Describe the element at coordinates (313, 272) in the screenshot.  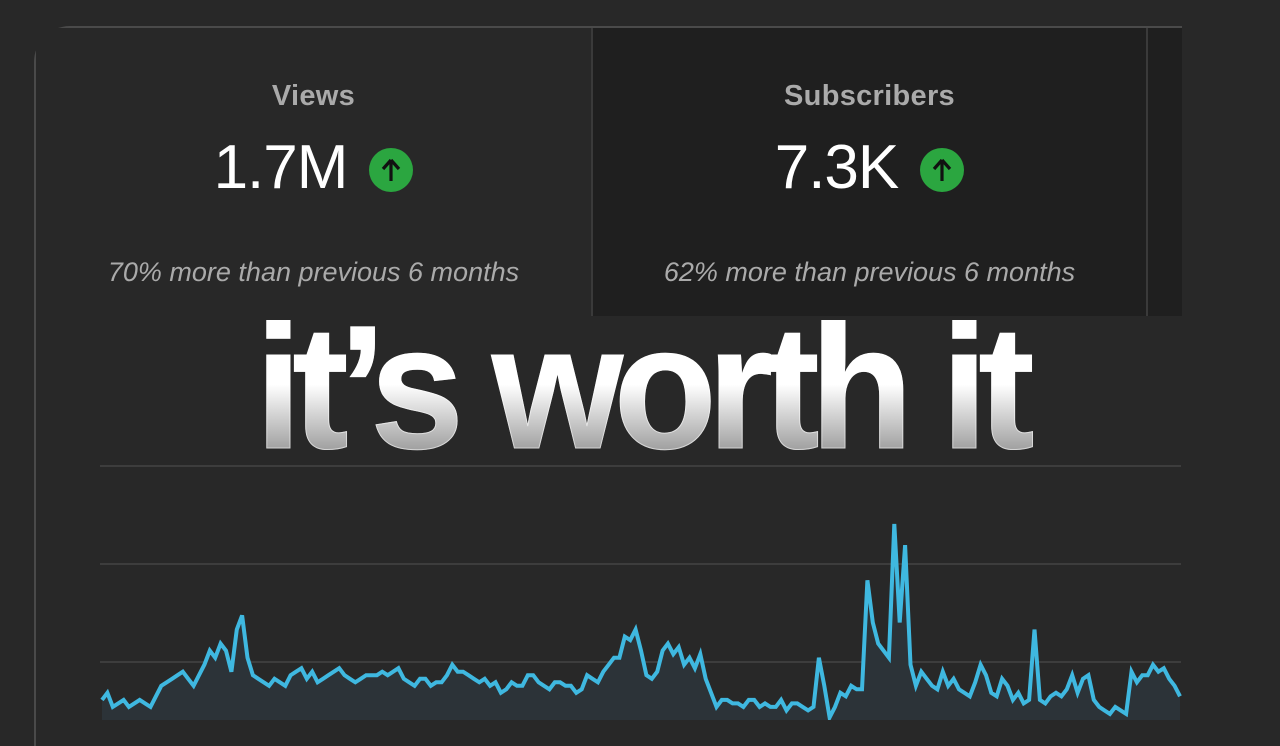
I see `views-comparison: 70% more than previous 6 months` at that location.